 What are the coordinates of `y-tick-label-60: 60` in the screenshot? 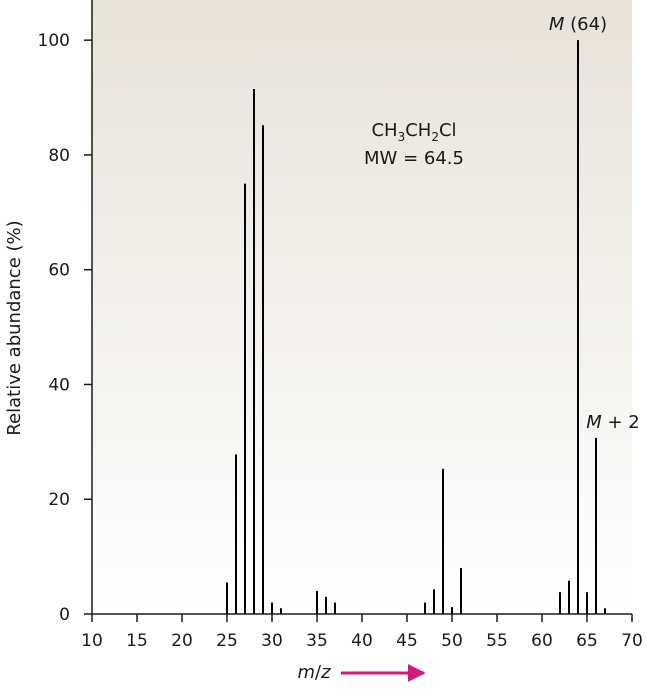 It's located at (59, 271).